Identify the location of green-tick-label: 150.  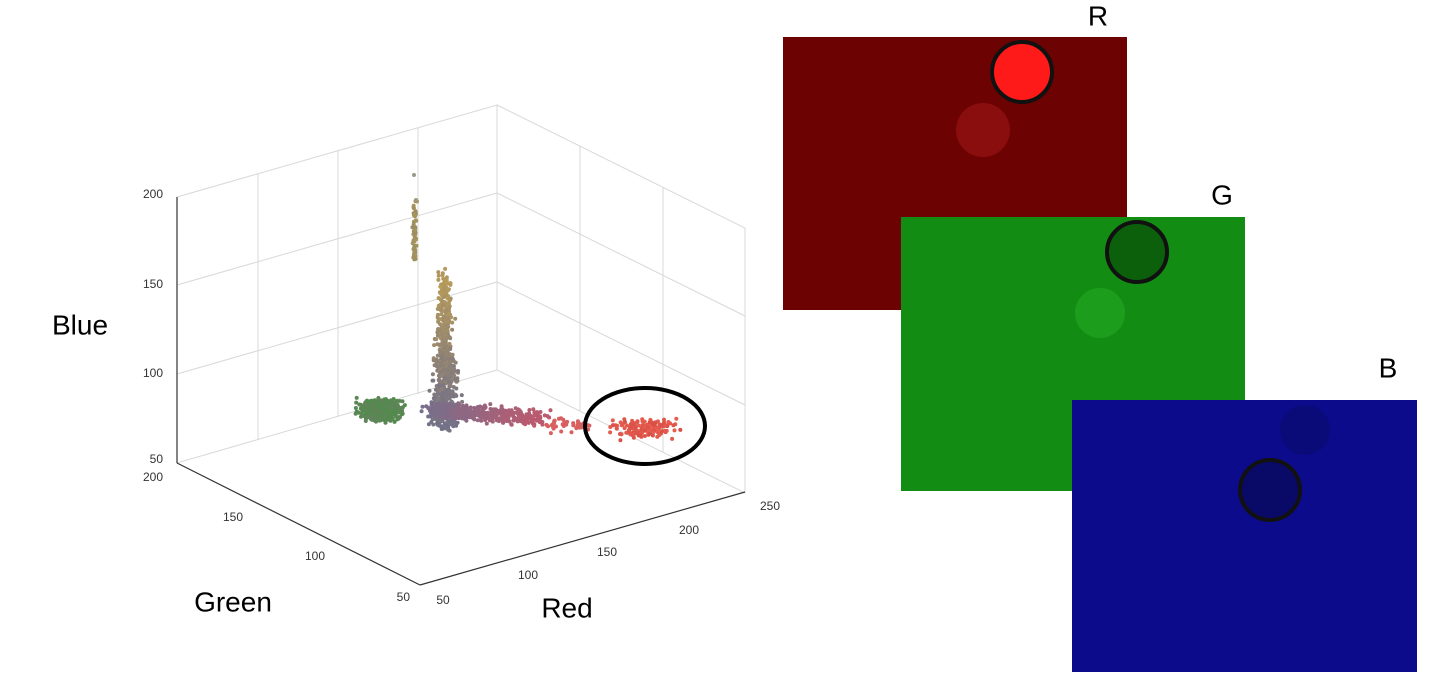
(233, 517).